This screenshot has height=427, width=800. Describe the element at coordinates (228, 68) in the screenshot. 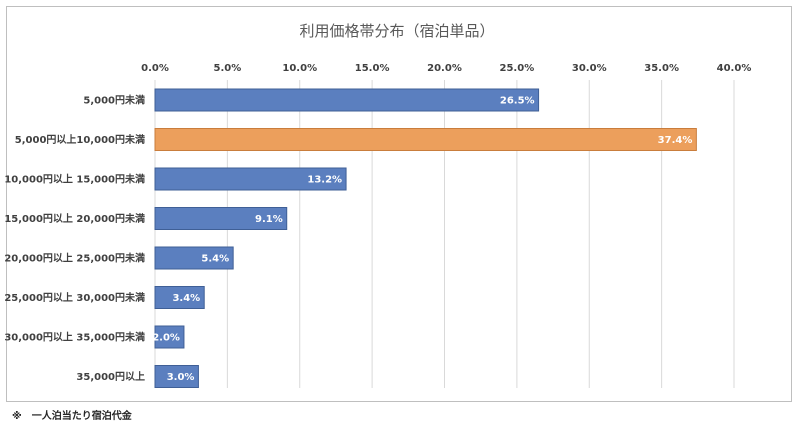

I see `x-tick-label: 5.0%` at that location.